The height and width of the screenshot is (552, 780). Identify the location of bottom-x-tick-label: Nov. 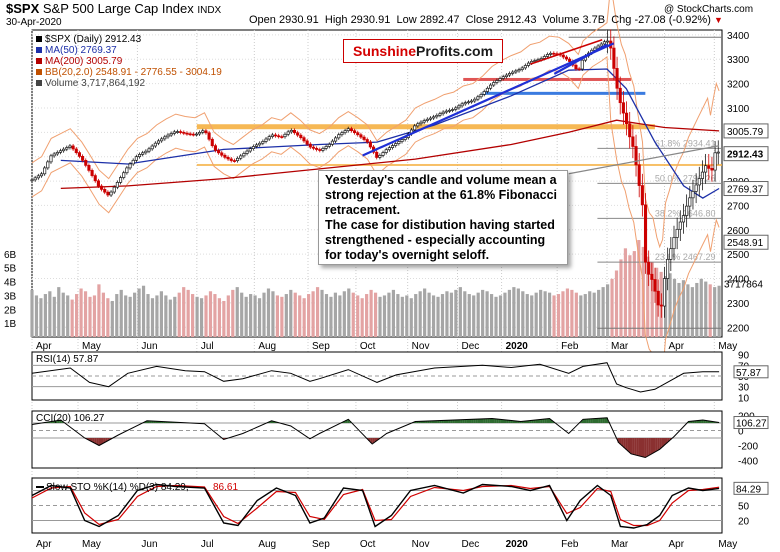
(421, 544).